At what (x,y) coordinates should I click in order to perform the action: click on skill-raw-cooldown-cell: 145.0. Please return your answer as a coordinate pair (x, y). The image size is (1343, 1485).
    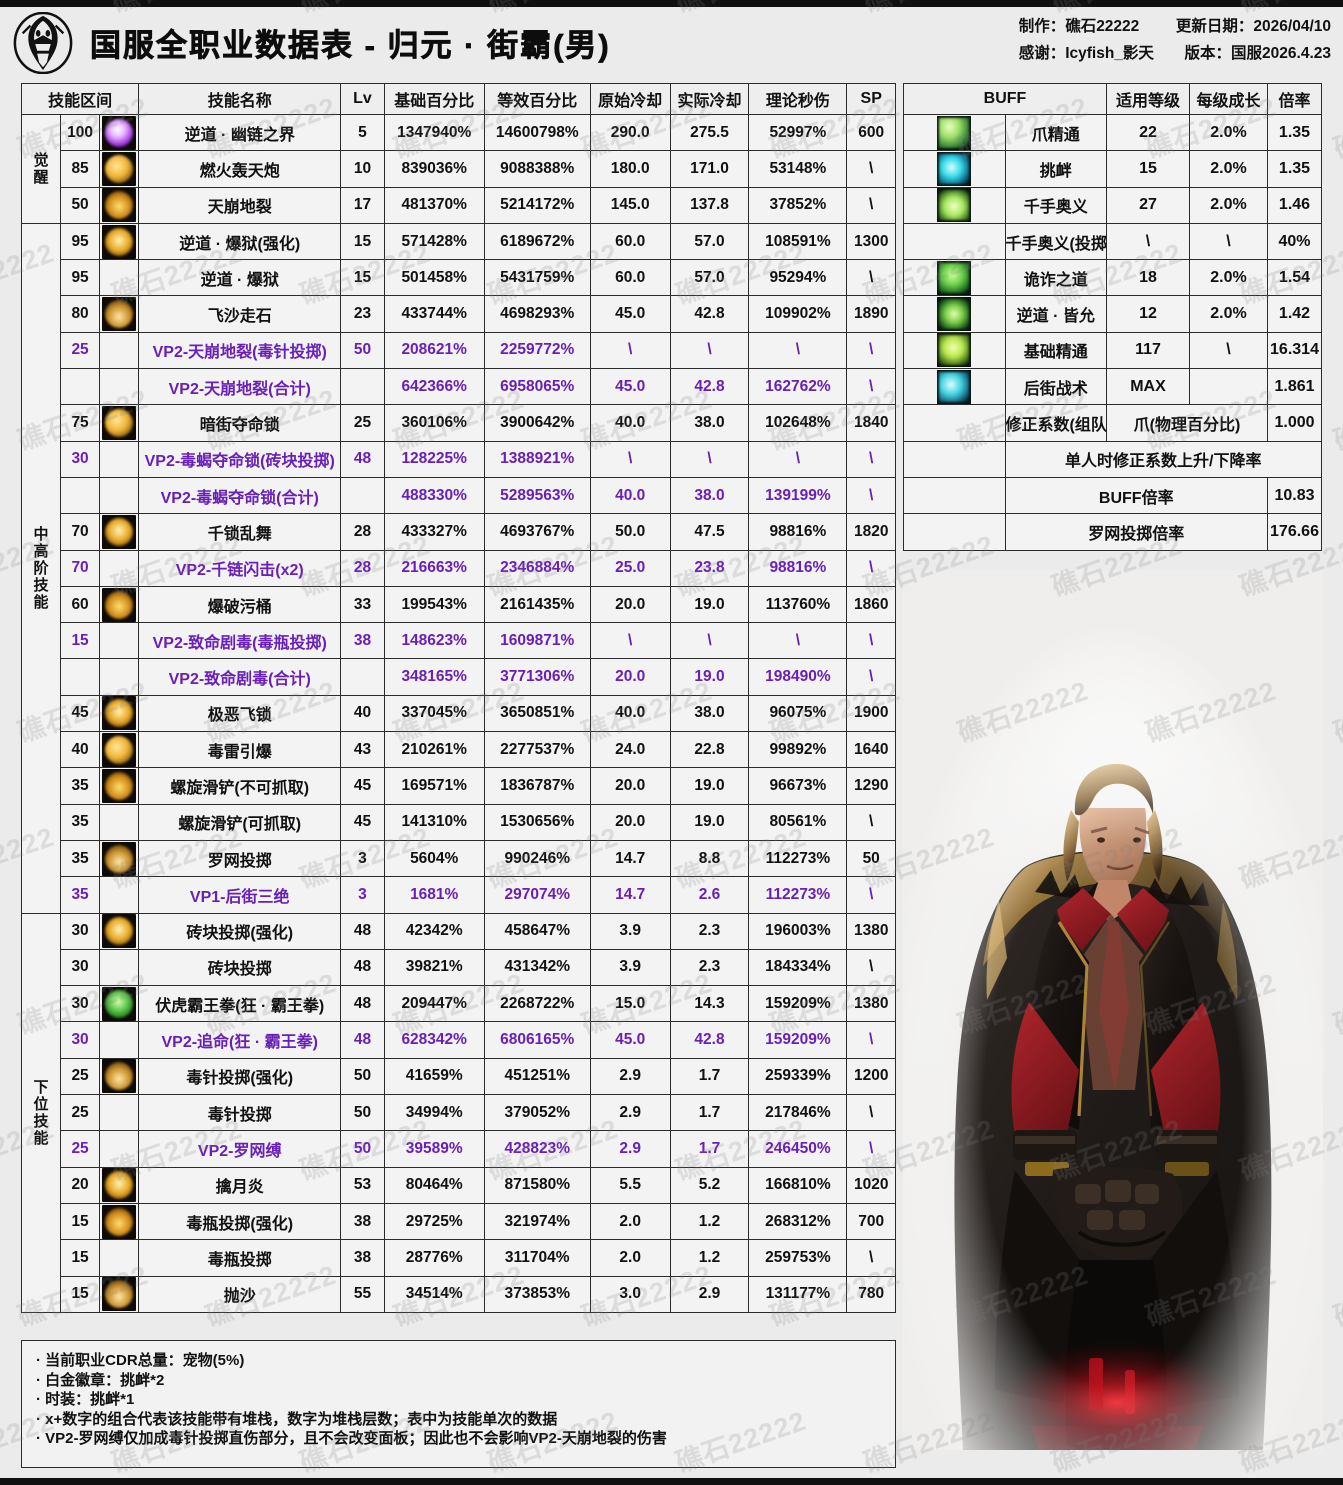
    Looking at the image, I should click on (630, 205).